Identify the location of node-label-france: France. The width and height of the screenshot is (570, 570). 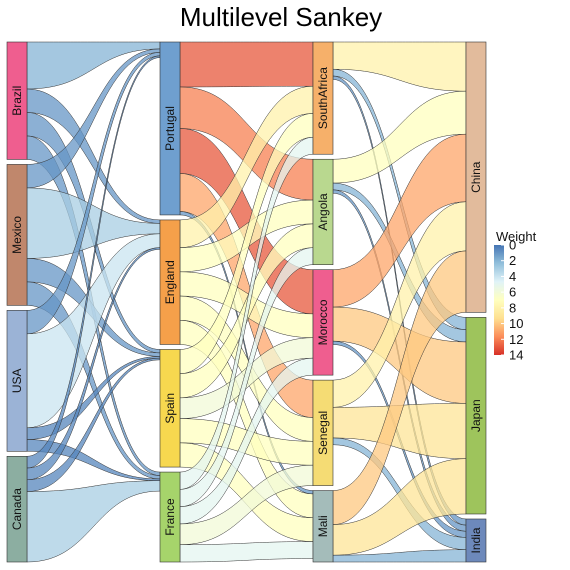
(170, 517).